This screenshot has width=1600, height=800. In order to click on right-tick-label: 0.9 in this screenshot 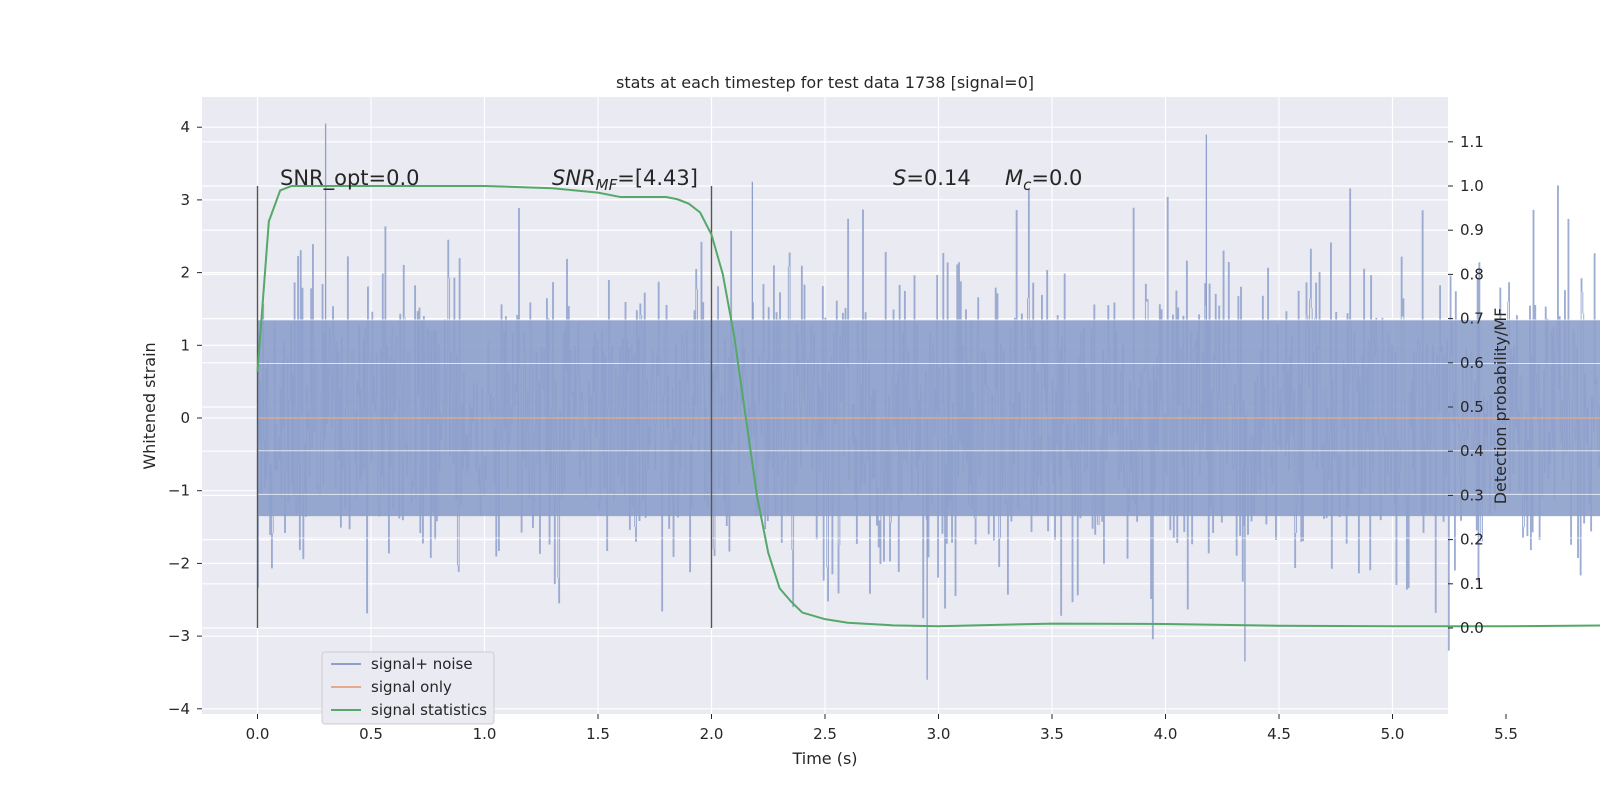, I will do `click(1472, 230)`.